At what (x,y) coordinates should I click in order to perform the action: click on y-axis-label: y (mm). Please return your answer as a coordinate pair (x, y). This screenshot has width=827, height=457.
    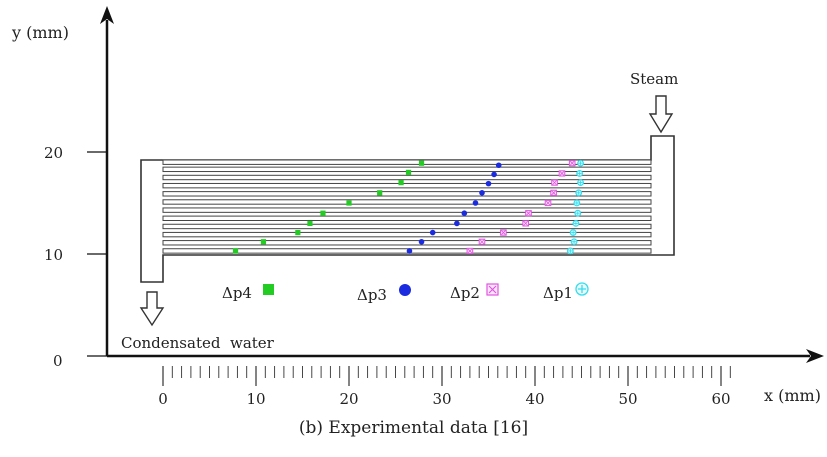
    Looking at the image, I should click on (40, 32).